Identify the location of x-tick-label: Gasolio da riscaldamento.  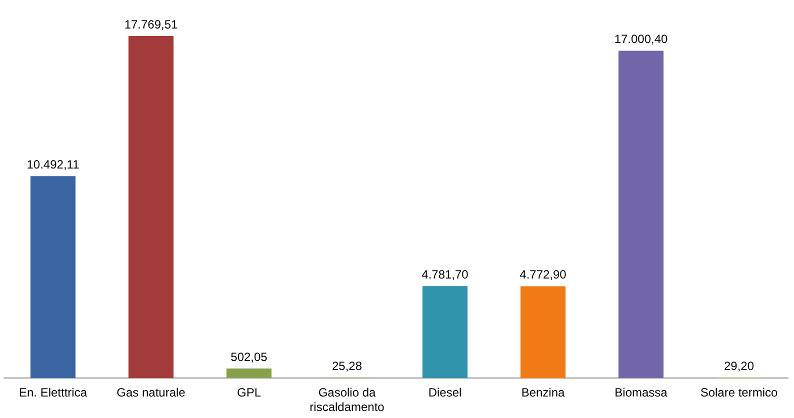
(347, 400).